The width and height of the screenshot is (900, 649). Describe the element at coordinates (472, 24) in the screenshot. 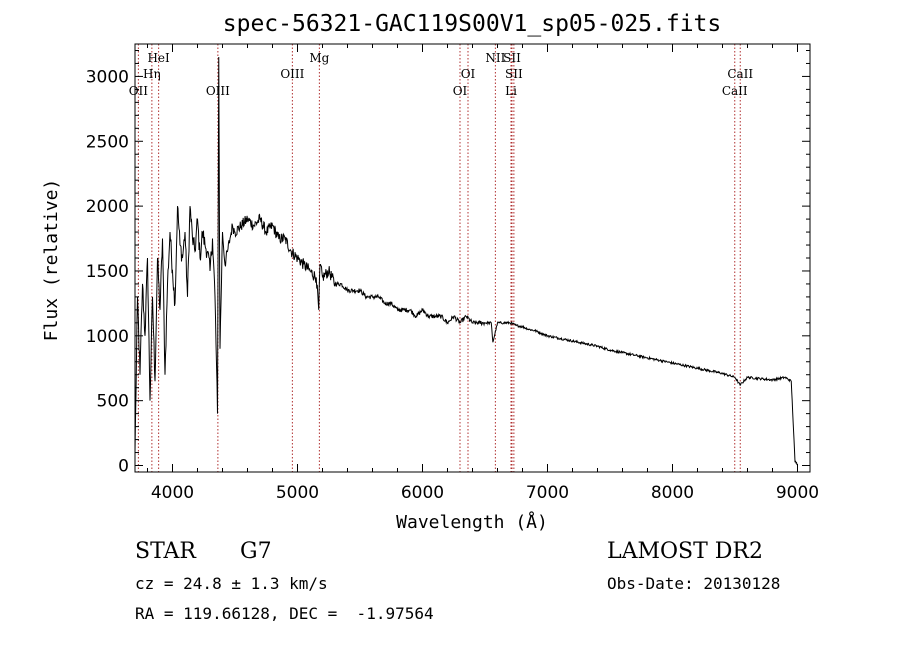

I see `chart-title: spec-56321-GAC119S00V1_sp05-025.fits` at that location.